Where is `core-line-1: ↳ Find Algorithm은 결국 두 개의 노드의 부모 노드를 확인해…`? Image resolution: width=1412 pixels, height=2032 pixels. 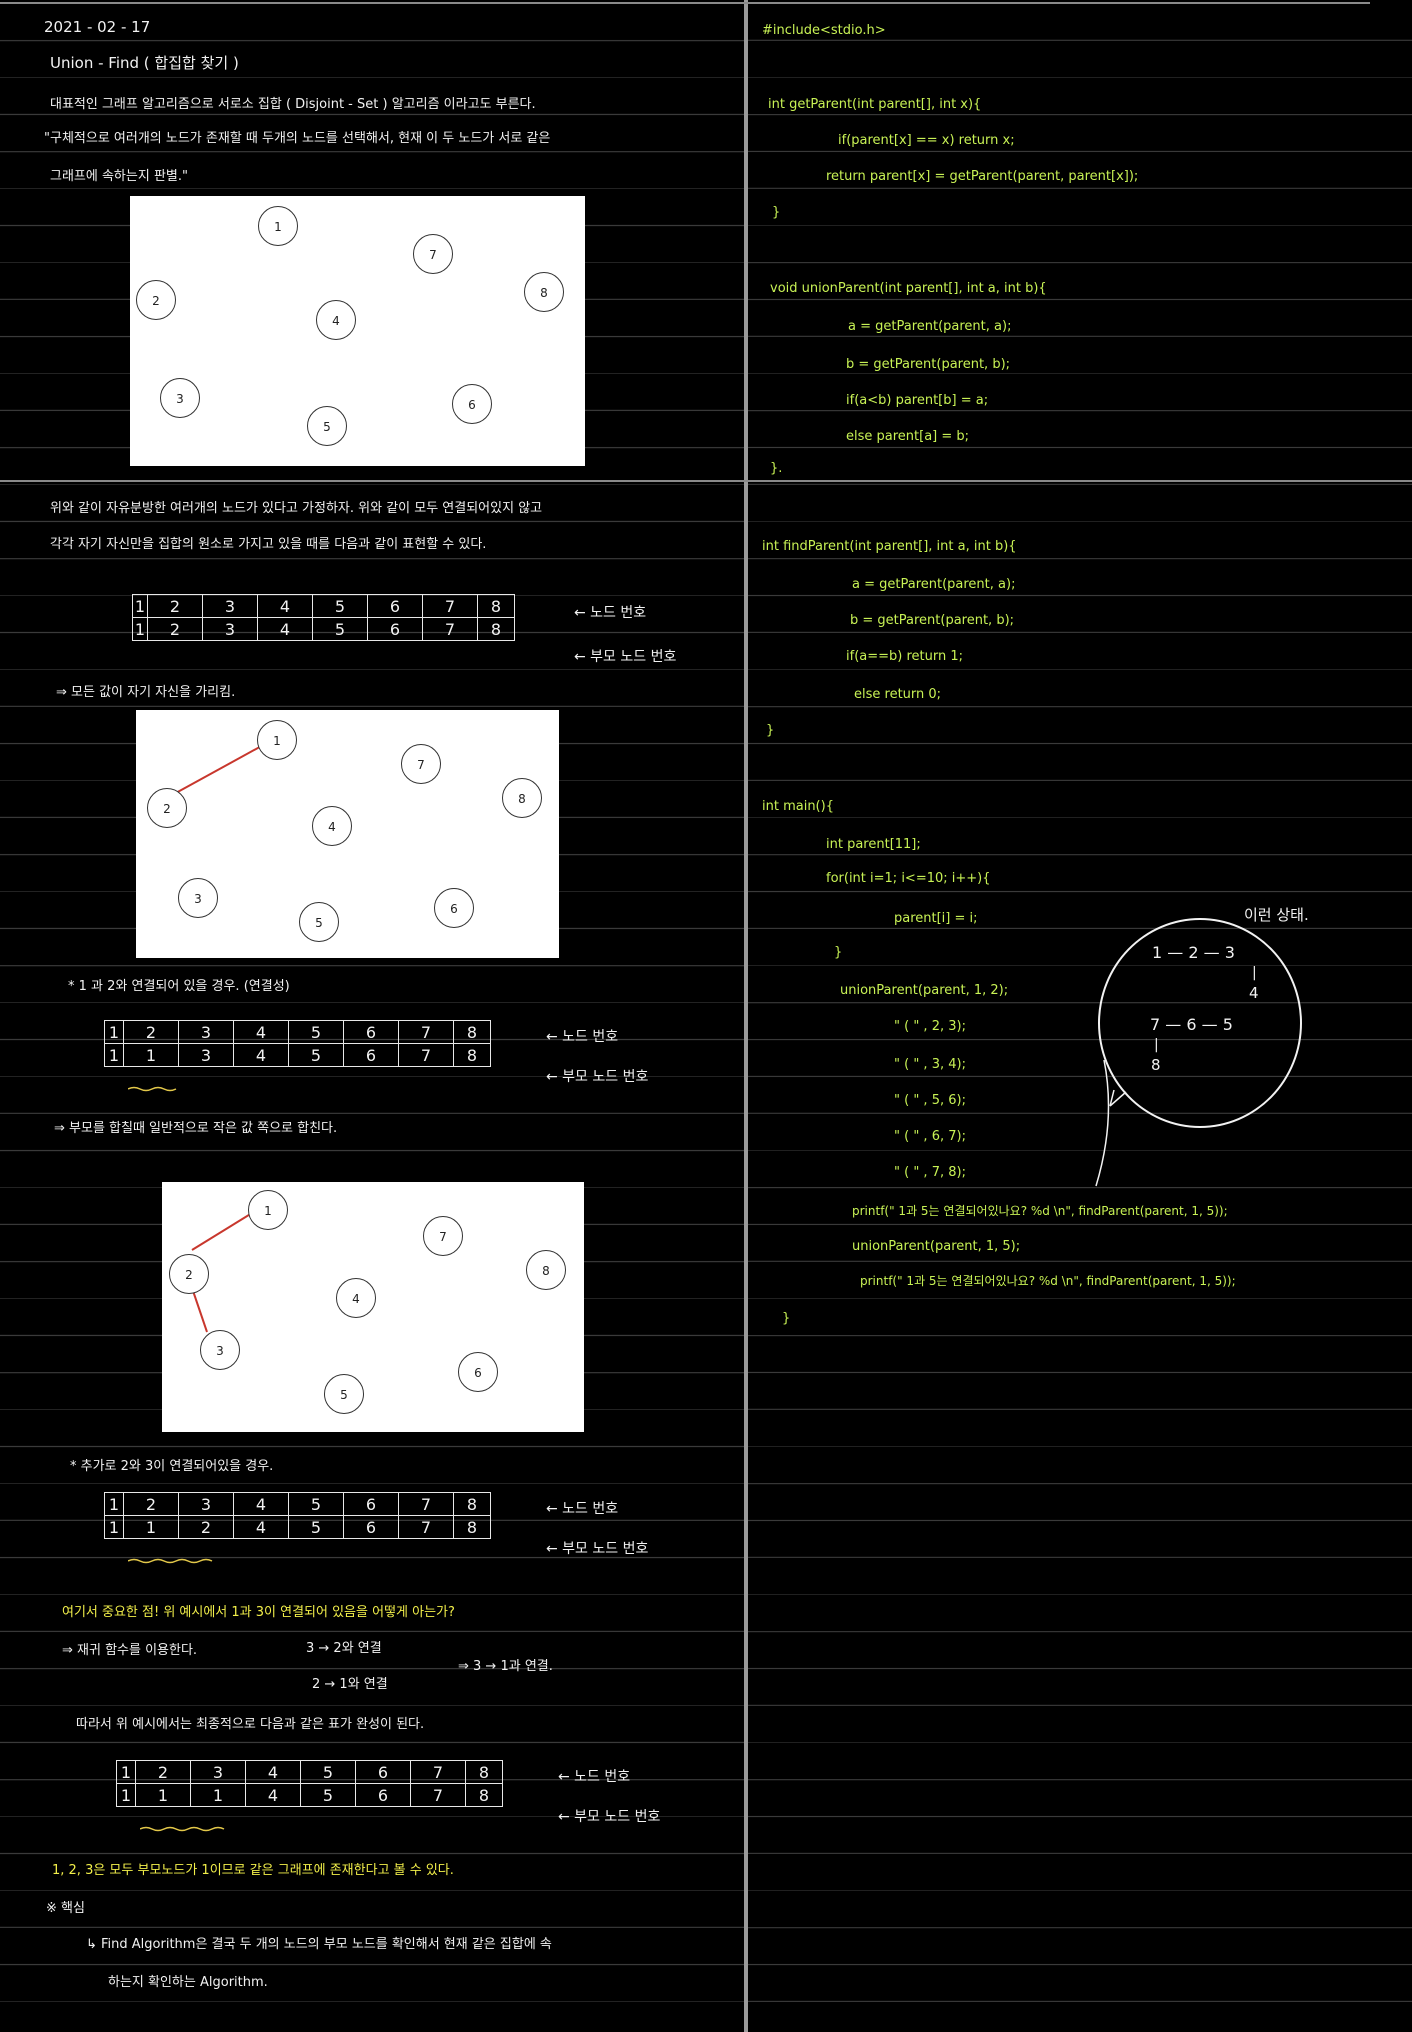 core-line-1: ↳ Find Algorithm은 결국 두 개의 노드의 부모 노드를 확인해… is located at coordinates (319, 1944).